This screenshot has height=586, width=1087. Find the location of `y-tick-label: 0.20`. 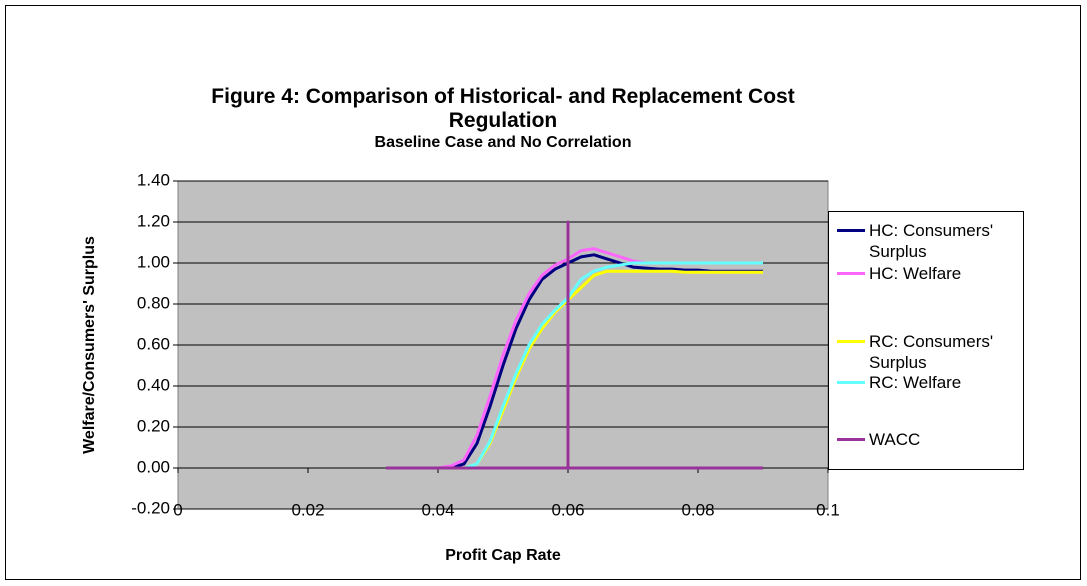

y-tick-label: 0.20 is located at coordinates (153, 425).